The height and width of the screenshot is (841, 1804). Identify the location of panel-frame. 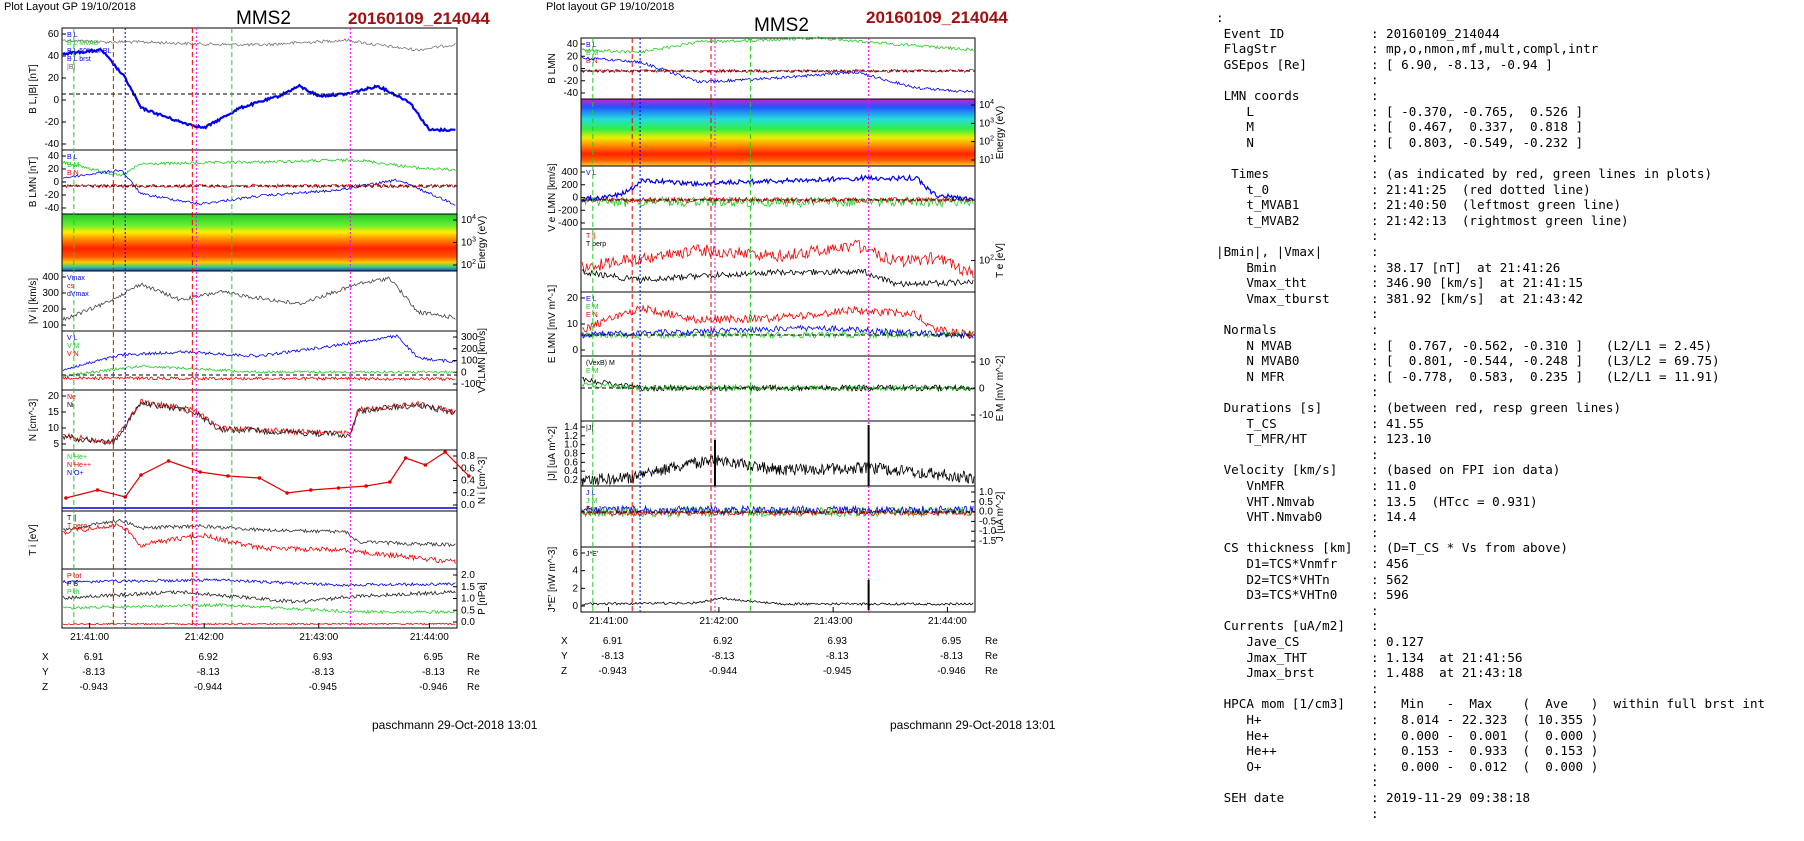
(259, 480).